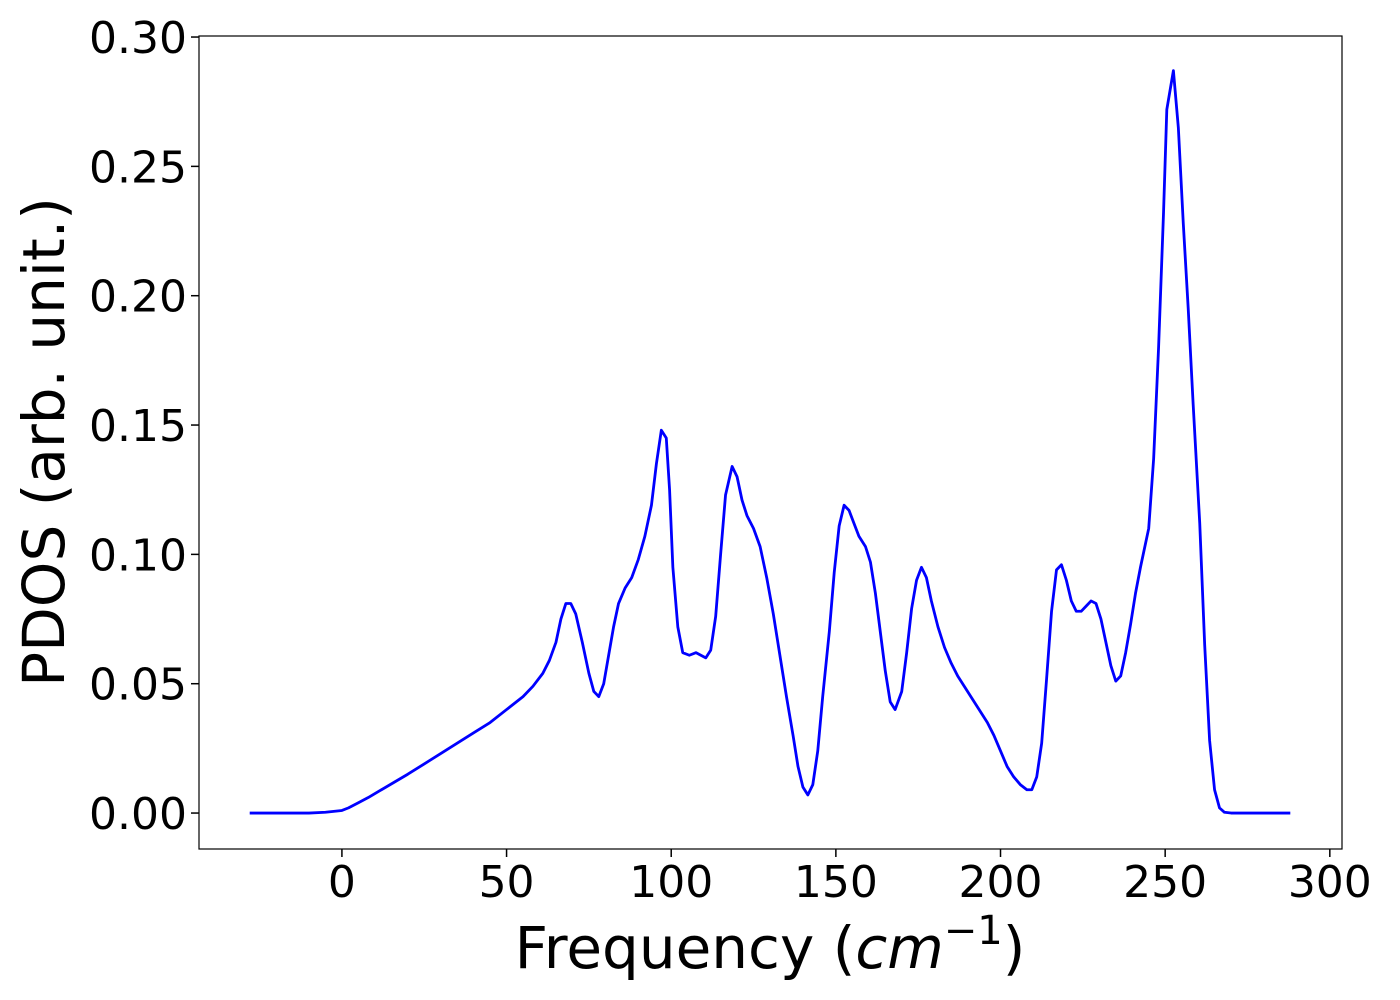 The width and height of the screenshot is (1400, 1000). What do you see at coordinates (973, 931) in the screenshot?
I see `x-label-exponent: −1` at bounding box center [973, 931].